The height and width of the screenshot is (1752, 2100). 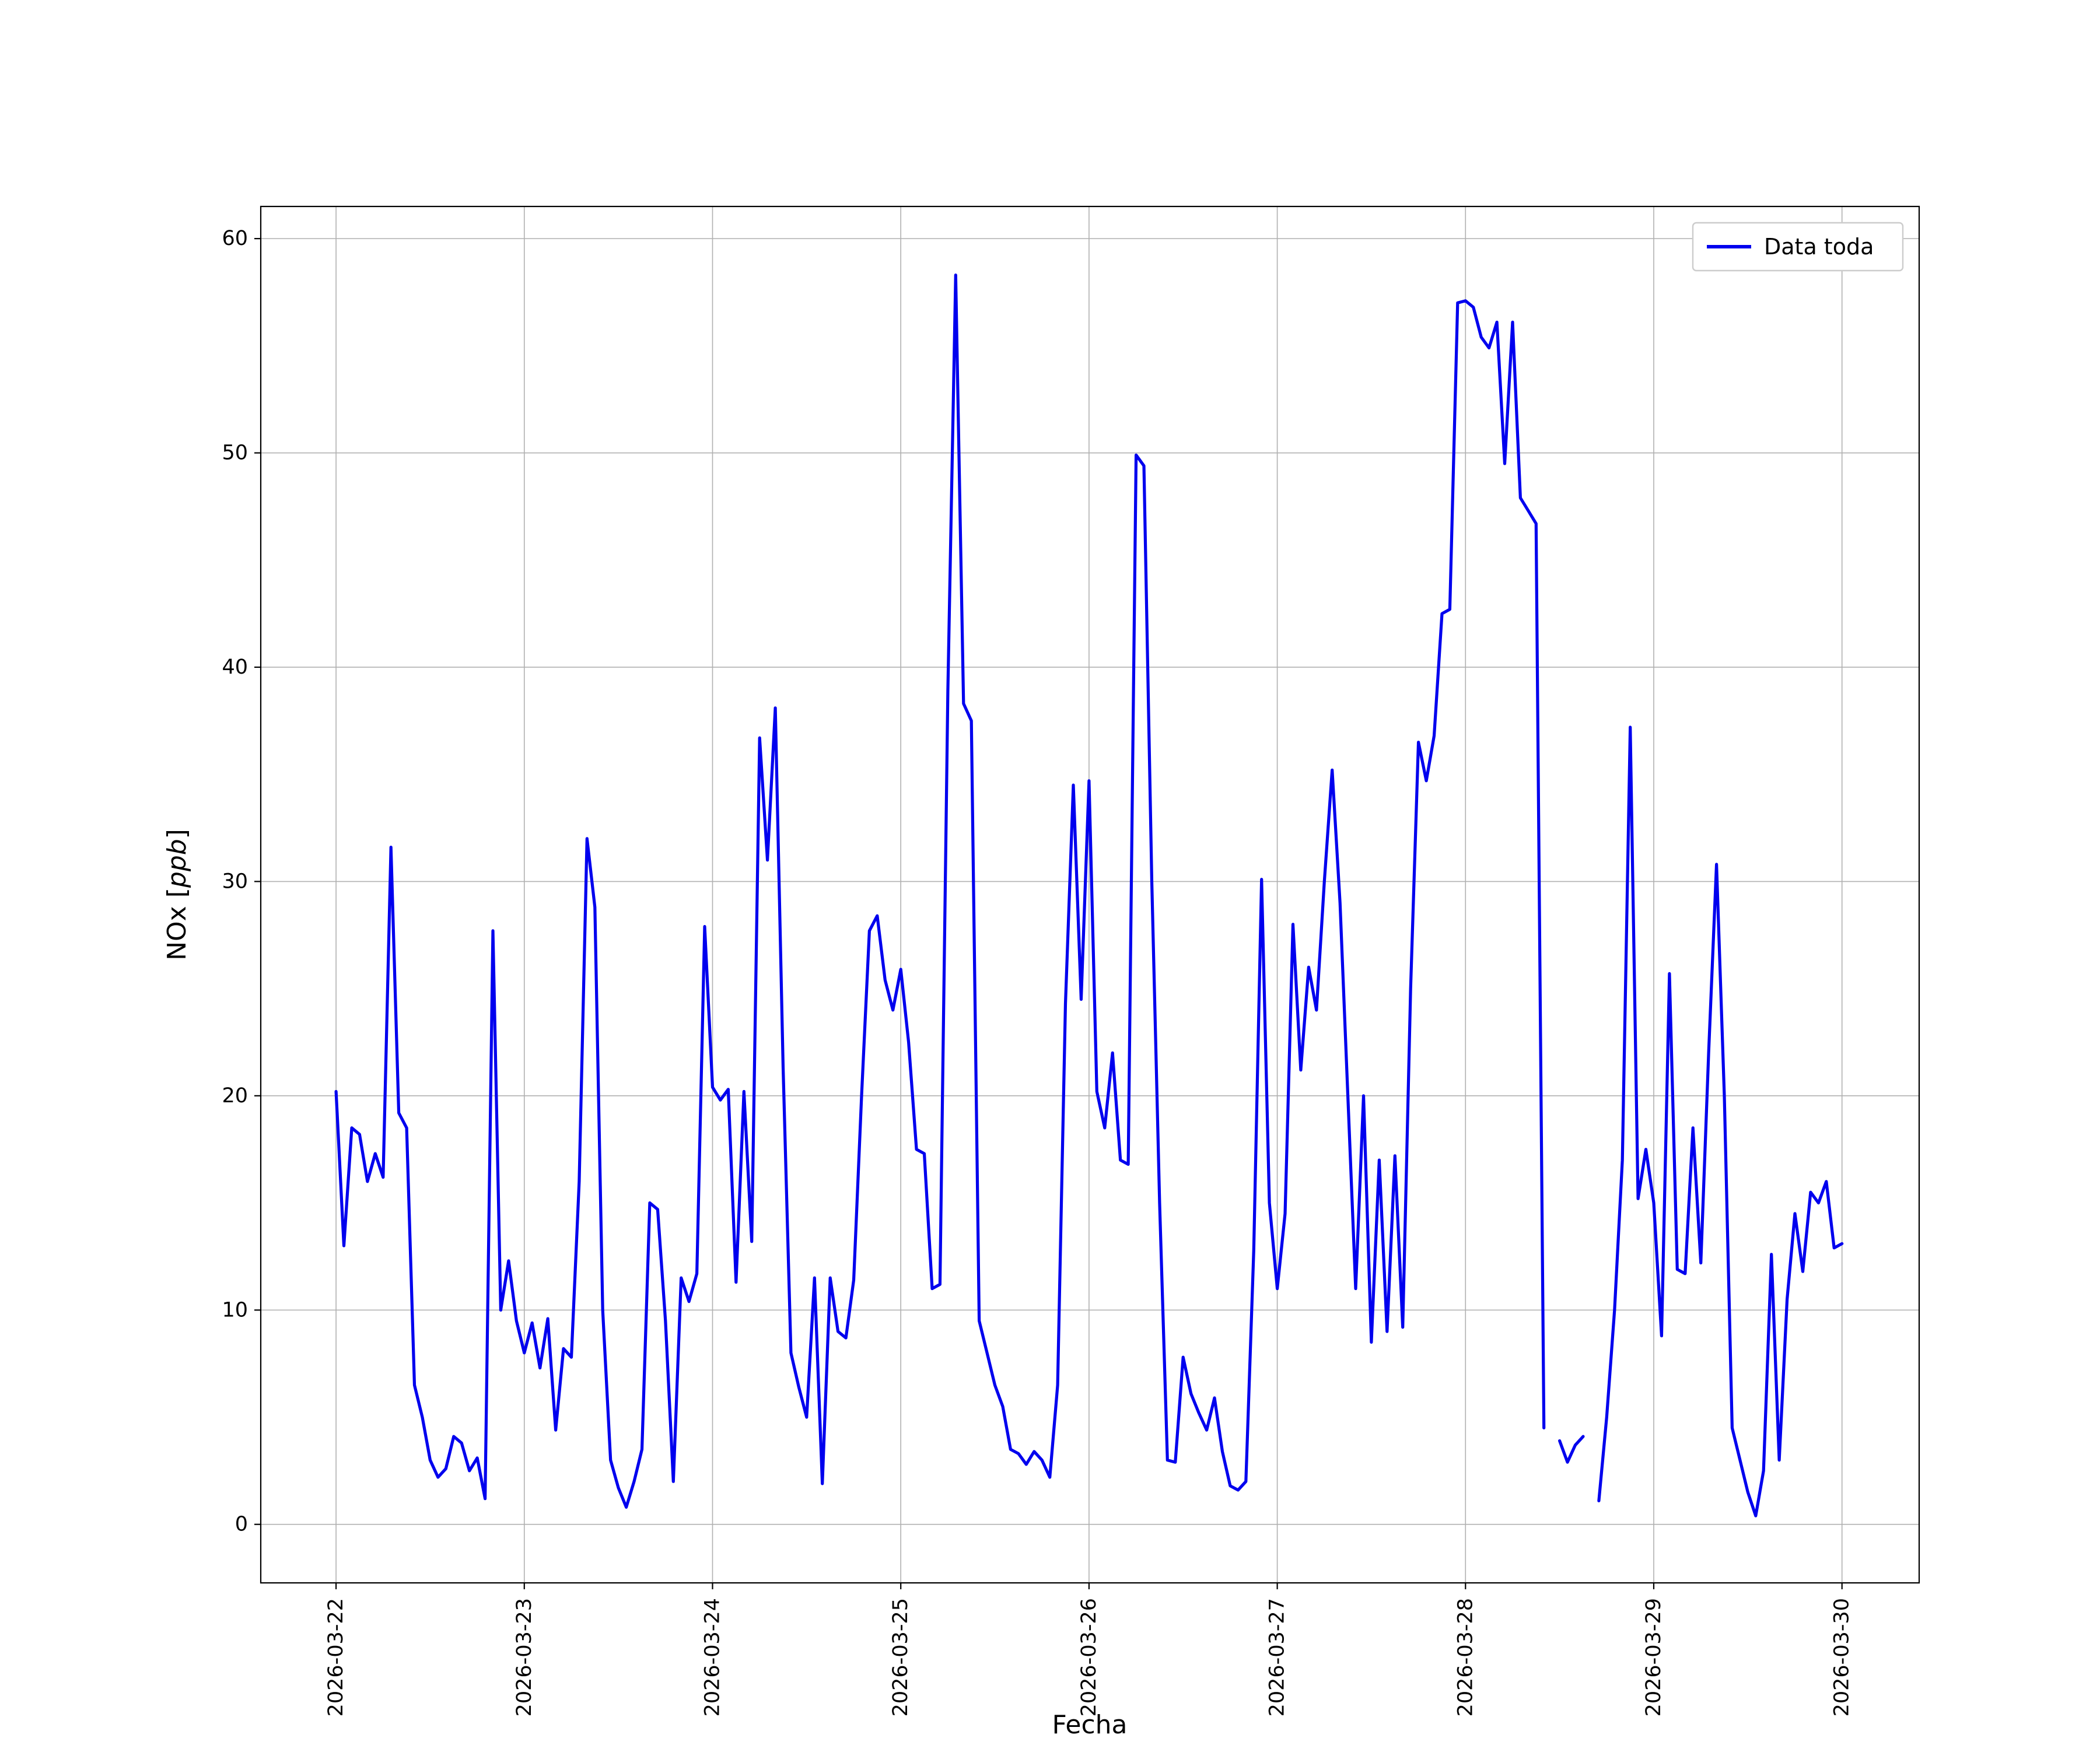 What do you see at coordinates (235, 453) in the screenshot?
I see `y-tick-label: 50` at bounding box center [235, 453].